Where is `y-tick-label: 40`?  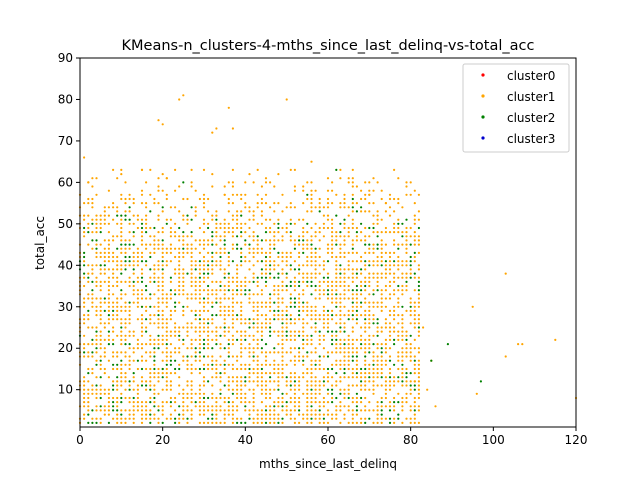
y-tick-label: 40 is located at coordinates (65, 265).